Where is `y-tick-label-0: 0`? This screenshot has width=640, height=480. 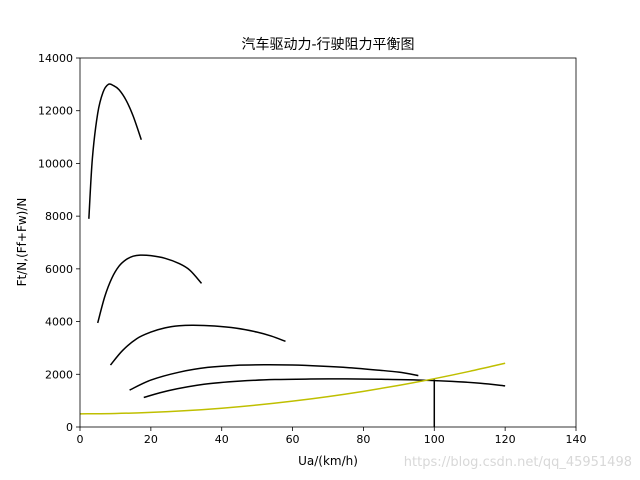
y-tick-label-0: 0 is located at coordinates (69, 427).